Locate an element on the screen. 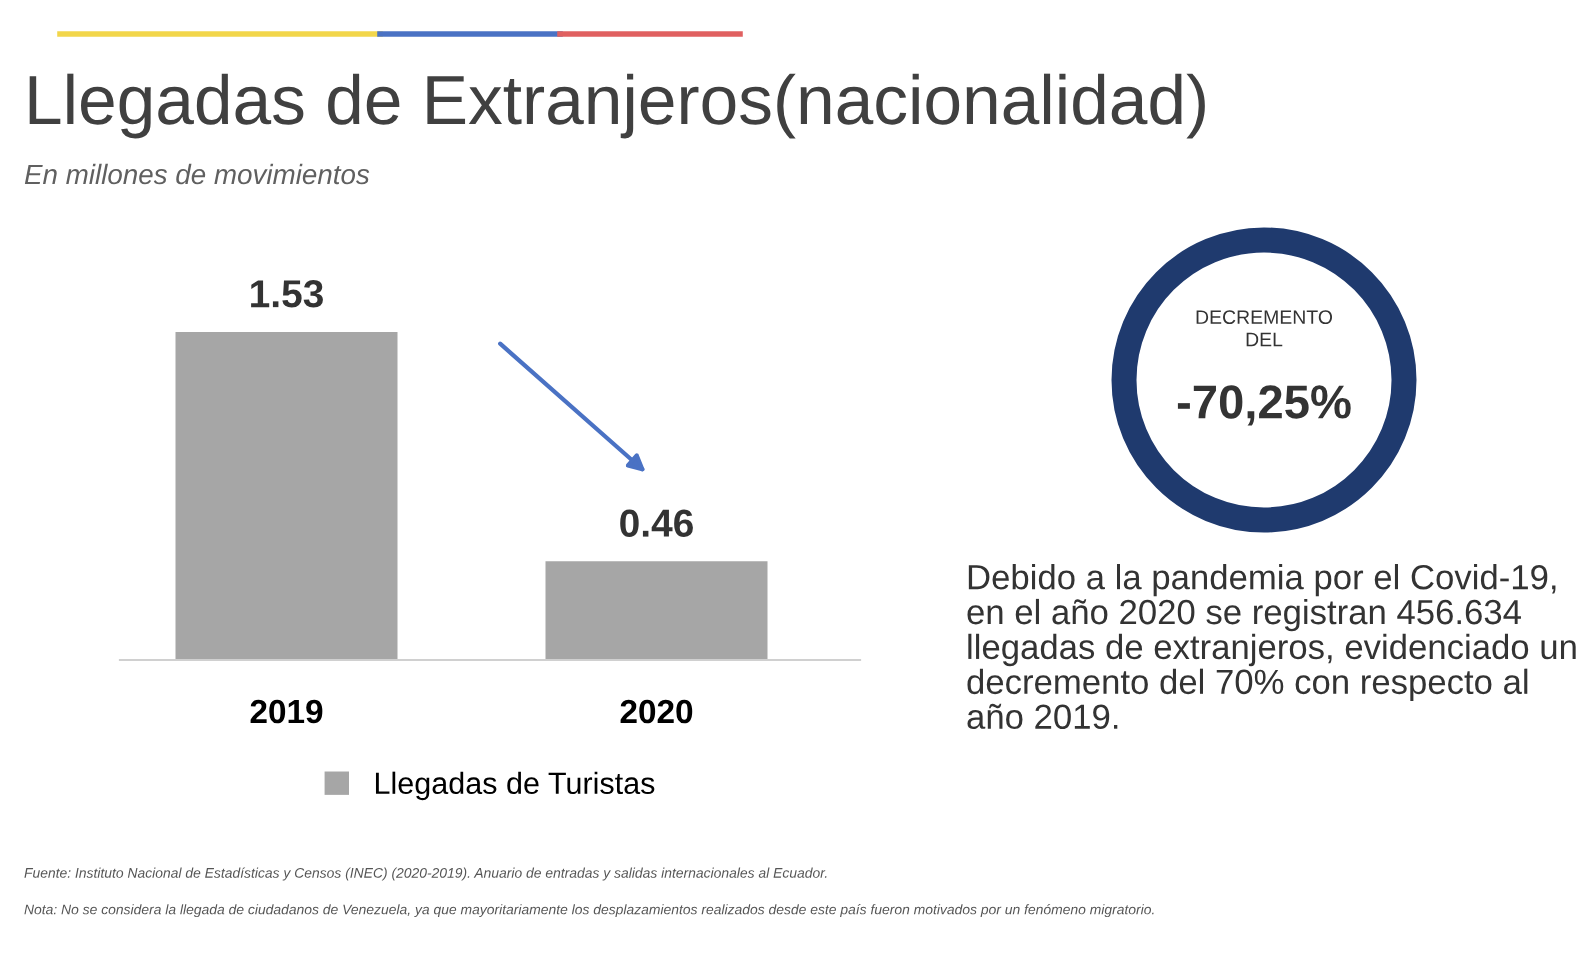 Image resolution: width=1584 pixels, height=978 pixels. text: DECREMENTO DEL is located at coordinates (1264, 328).